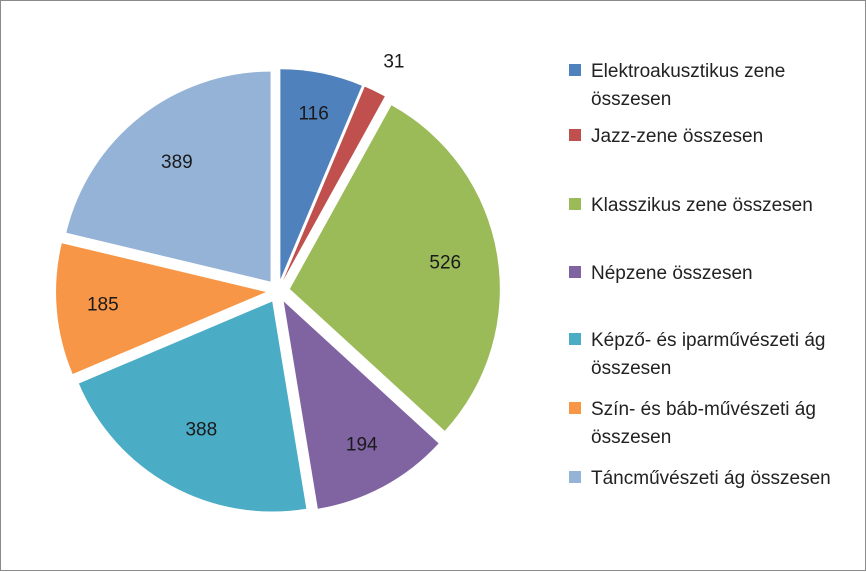 The width and height of the screenshot is (866, 572). What do you see at coordinates (677, 136) in the screenshot?
I see `legend-label: Jazz-zene összesen` at bounding box center [677, 136].